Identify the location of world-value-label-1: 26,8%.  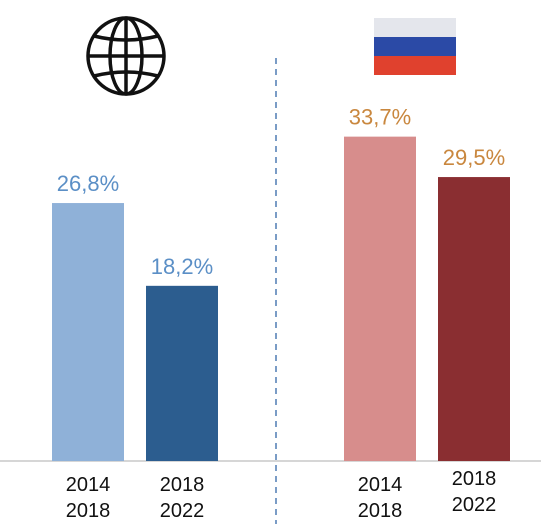
(88, 183).